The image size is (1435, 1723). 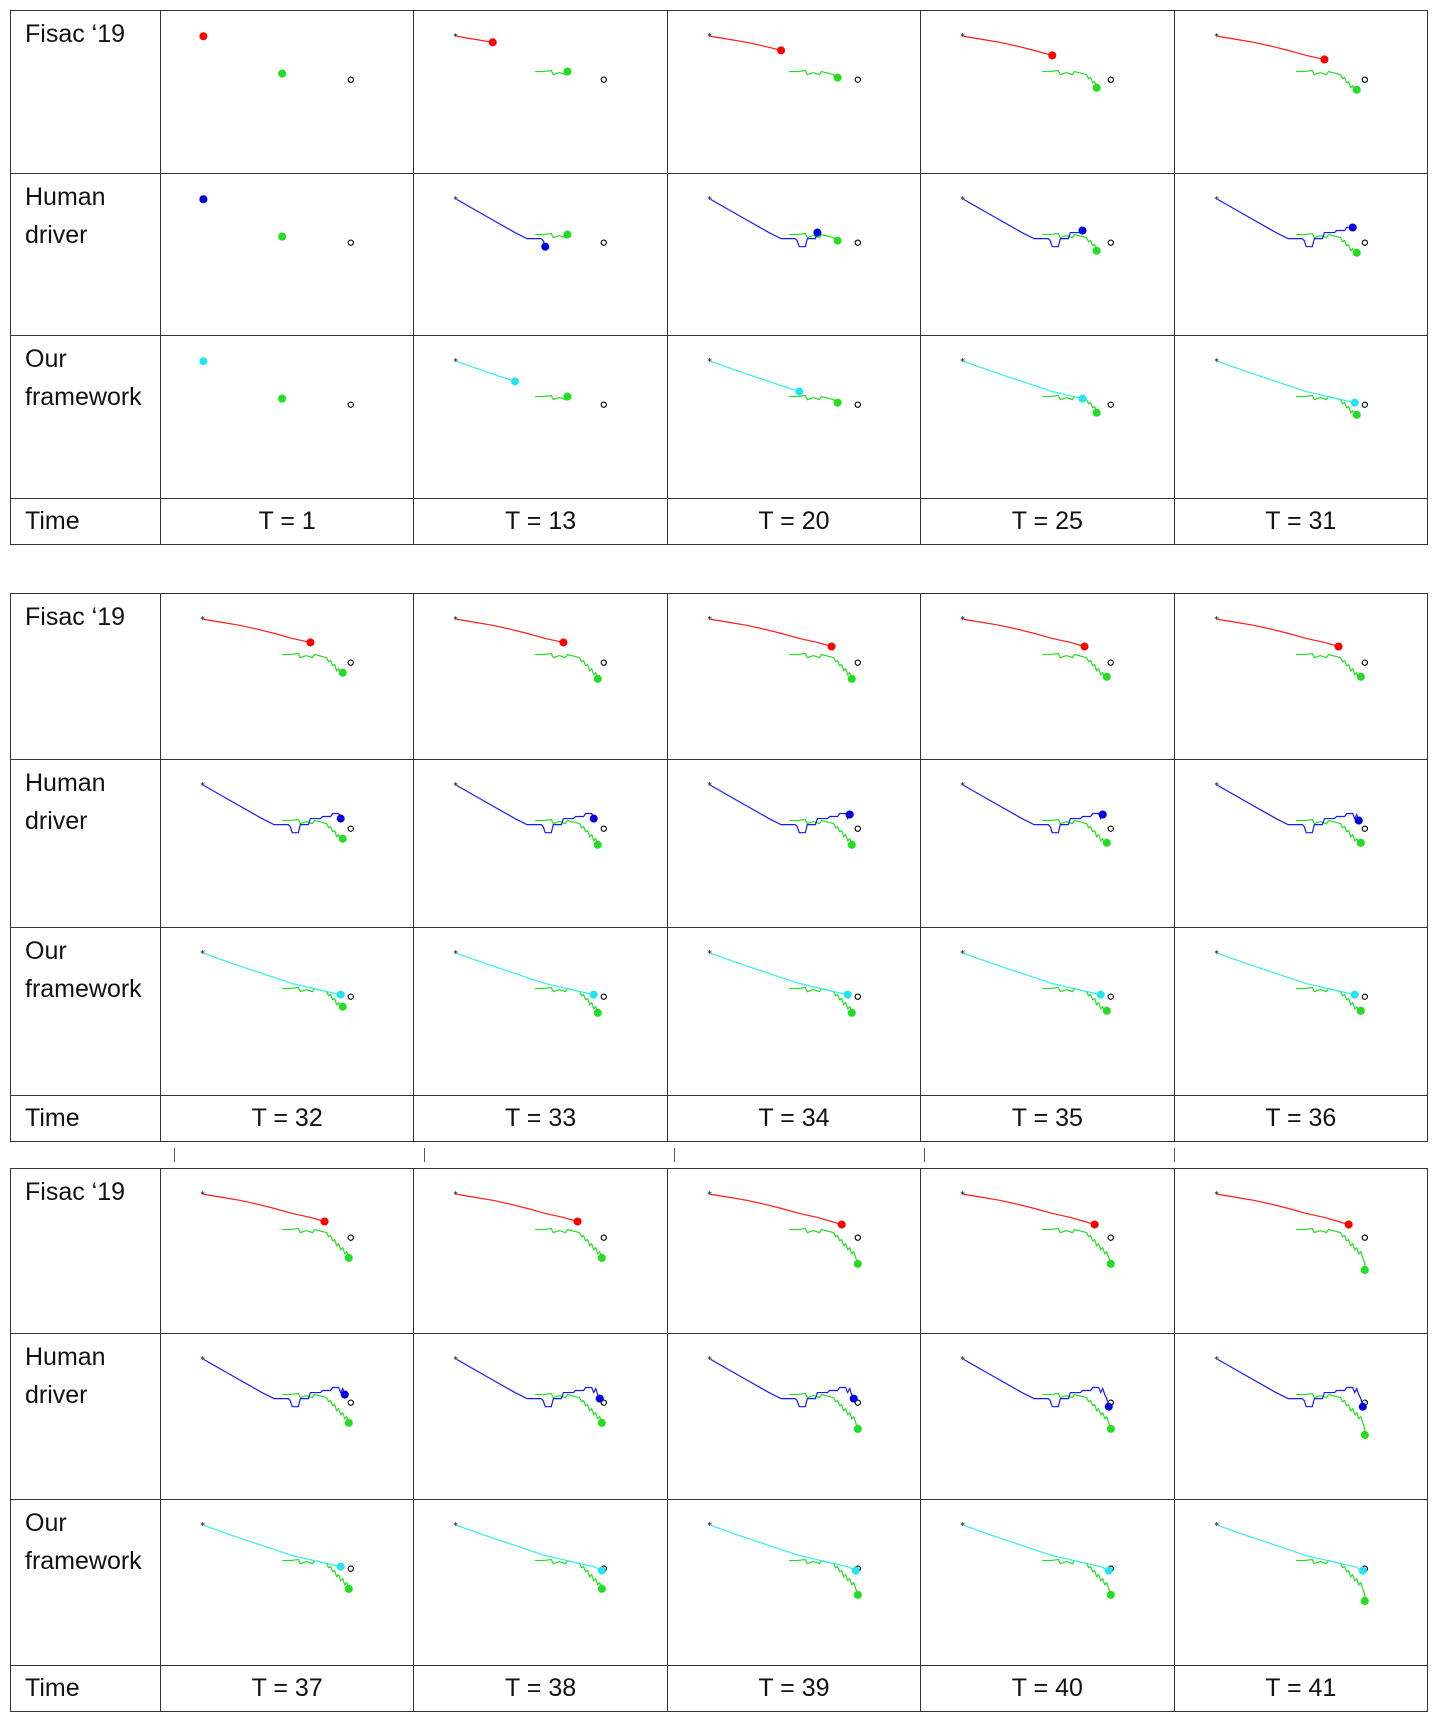 What do you see at coordinates (287, 1118) in the screenshot?
I see `time-label: T = 32` at bounding box center [287, 1118].